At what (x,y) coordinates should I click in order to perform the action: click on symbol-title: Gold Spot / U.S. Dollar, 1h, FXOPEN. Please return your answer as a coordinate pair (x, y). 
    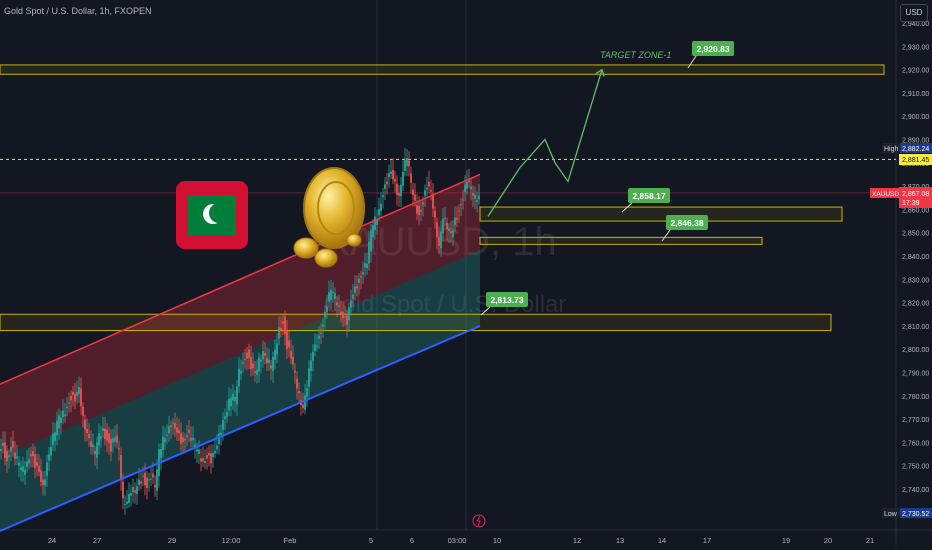
    Looking at the image, I should click on (78, 11).